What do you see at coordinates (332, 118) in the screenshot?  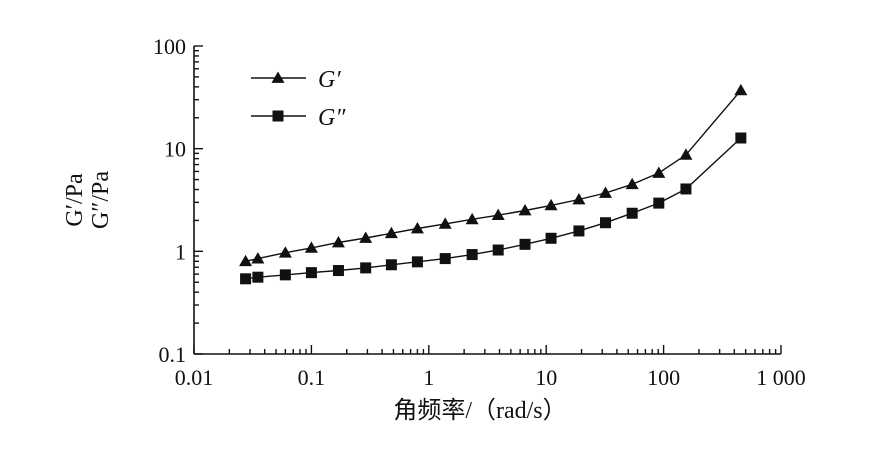 I see `legend-label: G″` at bounding box center [332, 118].